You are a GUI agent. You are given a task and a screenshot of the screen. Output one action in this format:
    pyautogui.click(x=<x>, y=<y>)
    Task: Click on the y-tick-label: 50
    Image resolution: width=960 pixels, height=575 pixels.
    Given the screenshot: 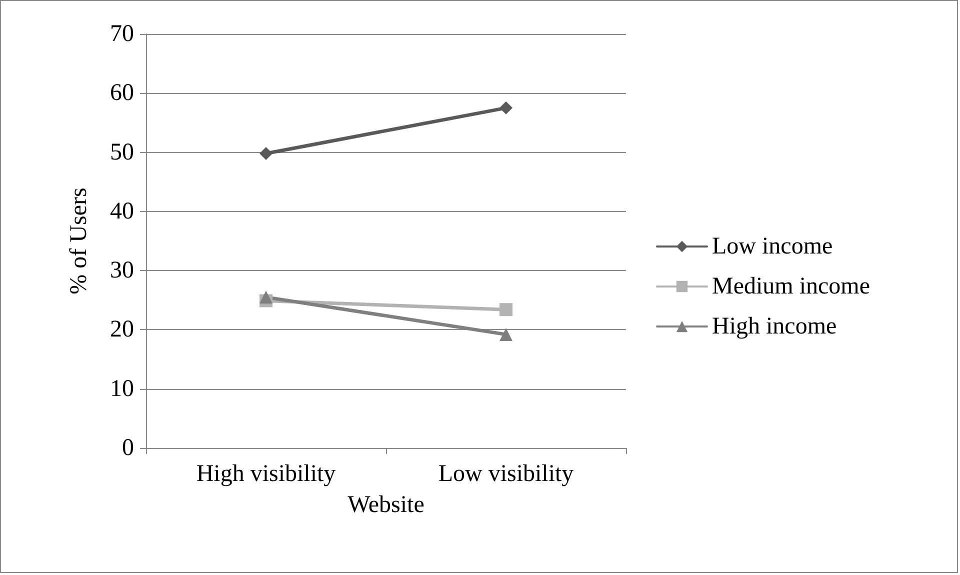 What is the action you would take?
    pyautogui.click(x=122, y=152)
    